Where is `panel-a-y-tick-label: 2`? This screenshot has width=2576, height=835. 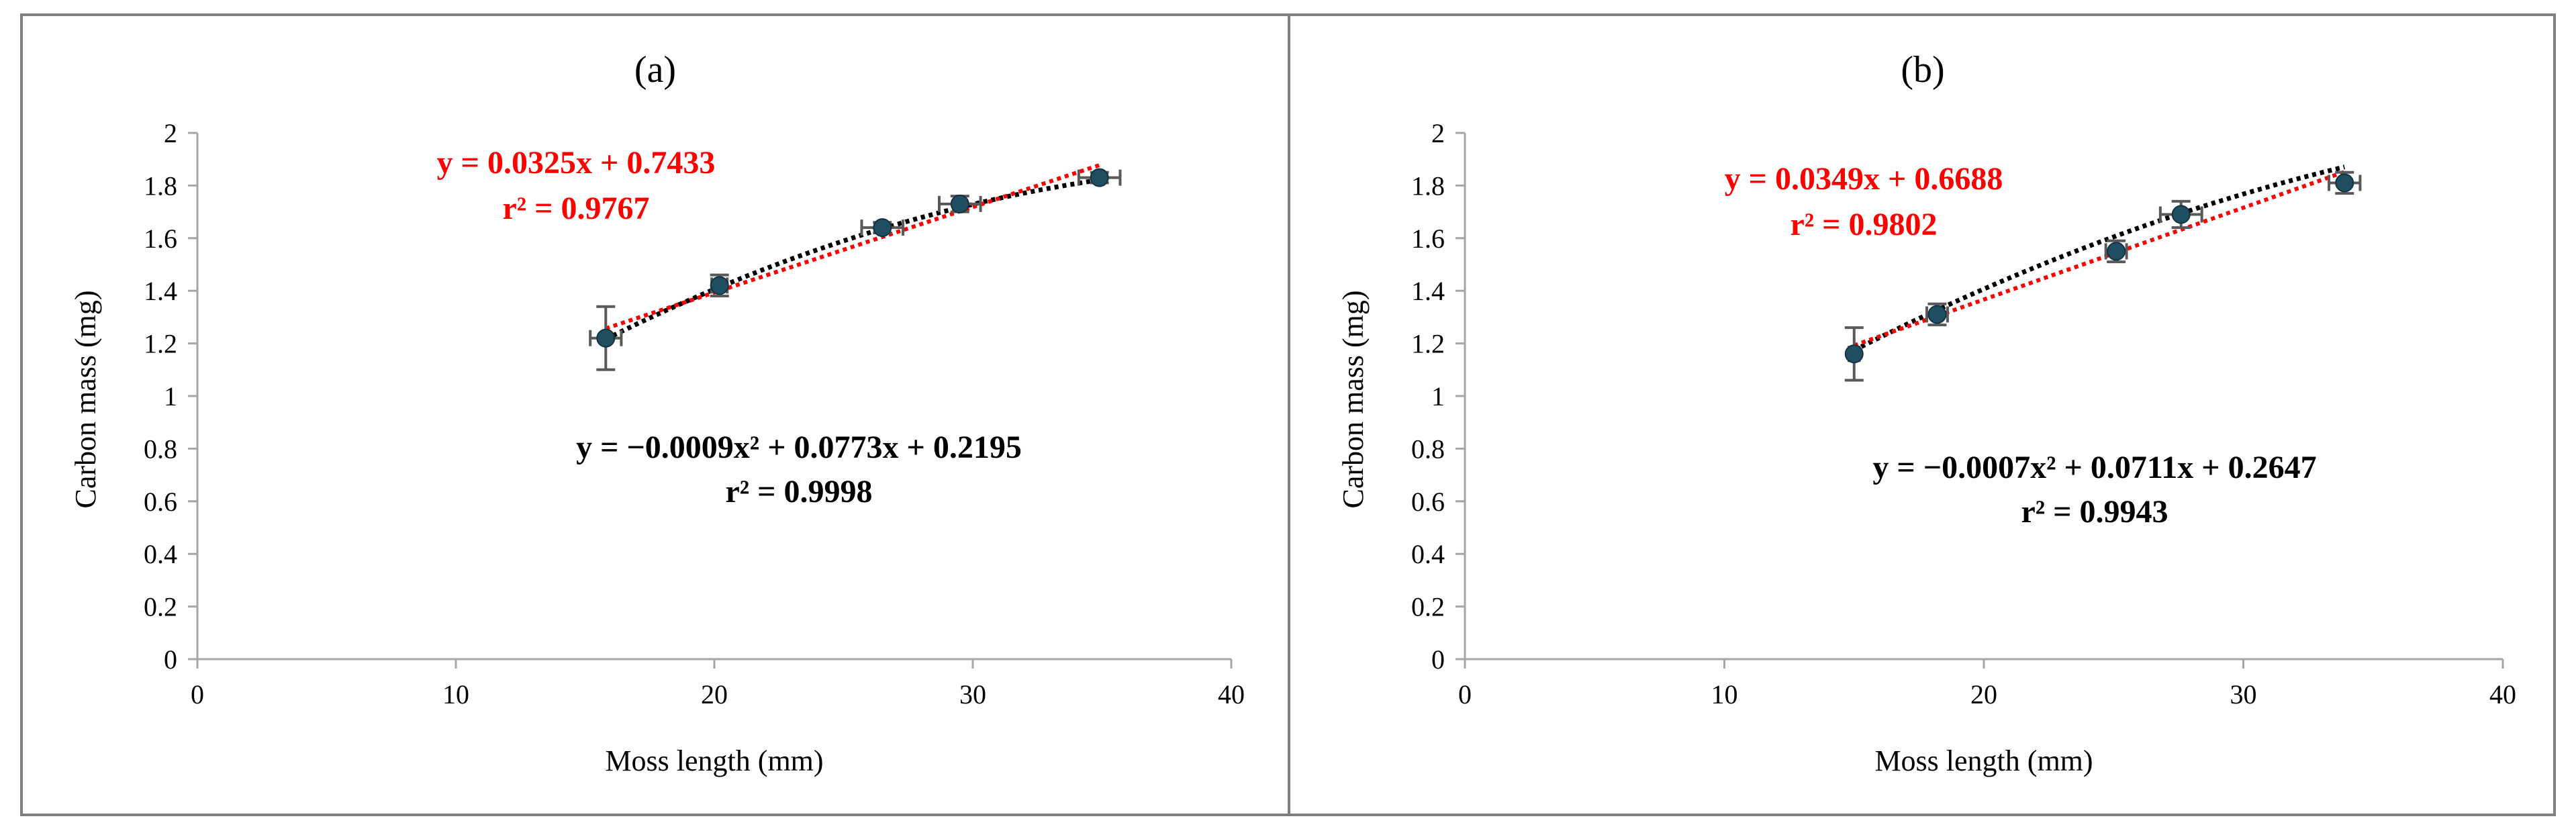
panel-a-y-tick-label: 2 is located at coordinates (170, 133).